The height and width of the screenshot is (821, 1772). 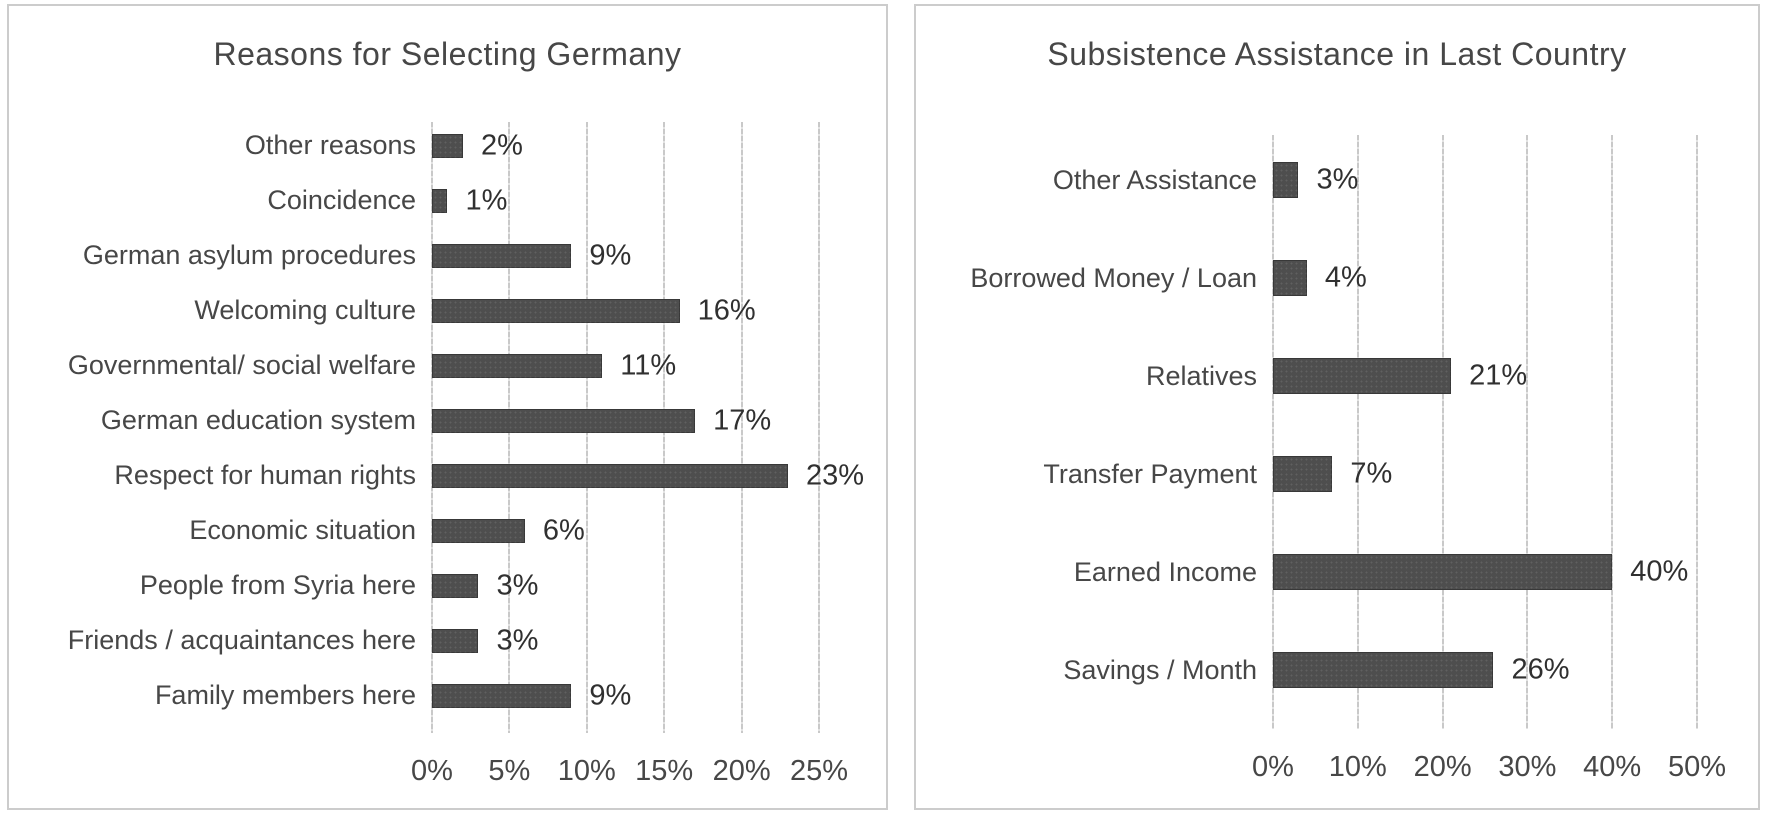 What do you see at coordinates (1201, 375) in the screenshot?
I see `category-label: Relatives` at bounding box center [1201, 375].